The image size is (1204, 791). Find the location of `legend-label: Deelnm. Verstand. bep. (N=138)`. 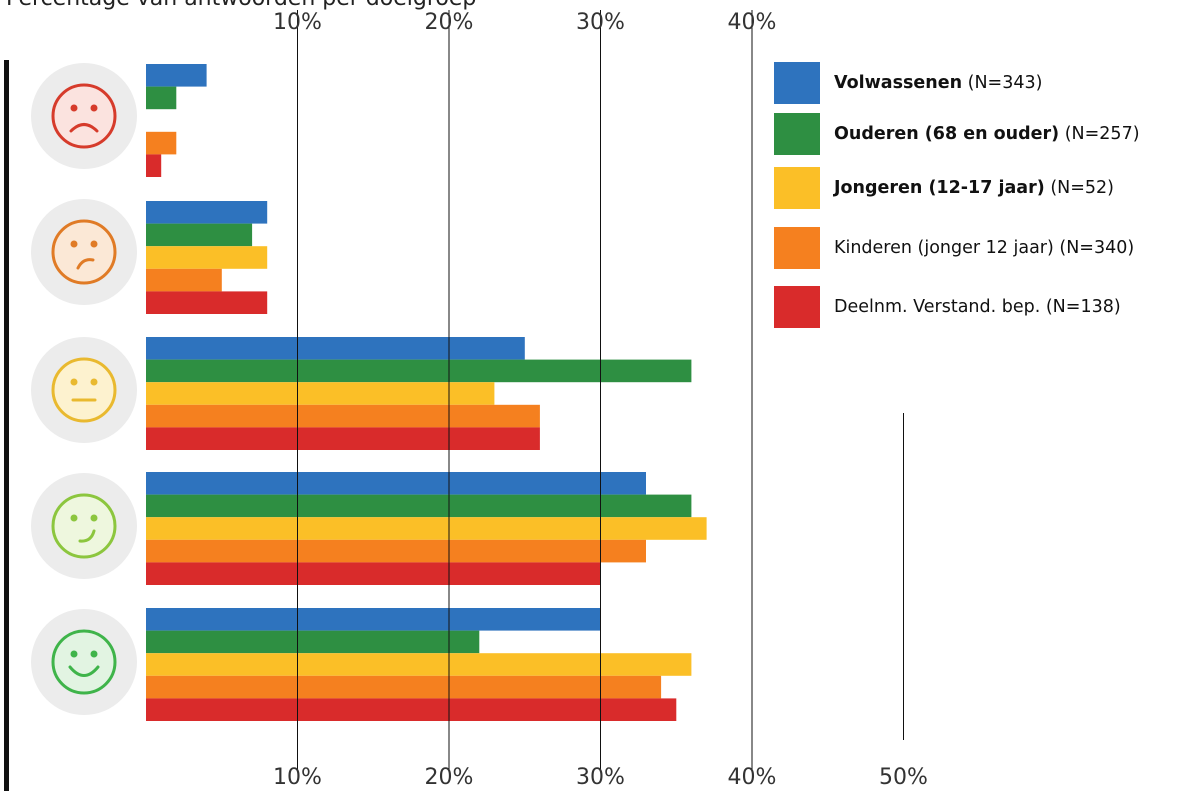

legend-label: Deelnm. Verstand. bep. (N=138) is located at coordinates (977, 307).